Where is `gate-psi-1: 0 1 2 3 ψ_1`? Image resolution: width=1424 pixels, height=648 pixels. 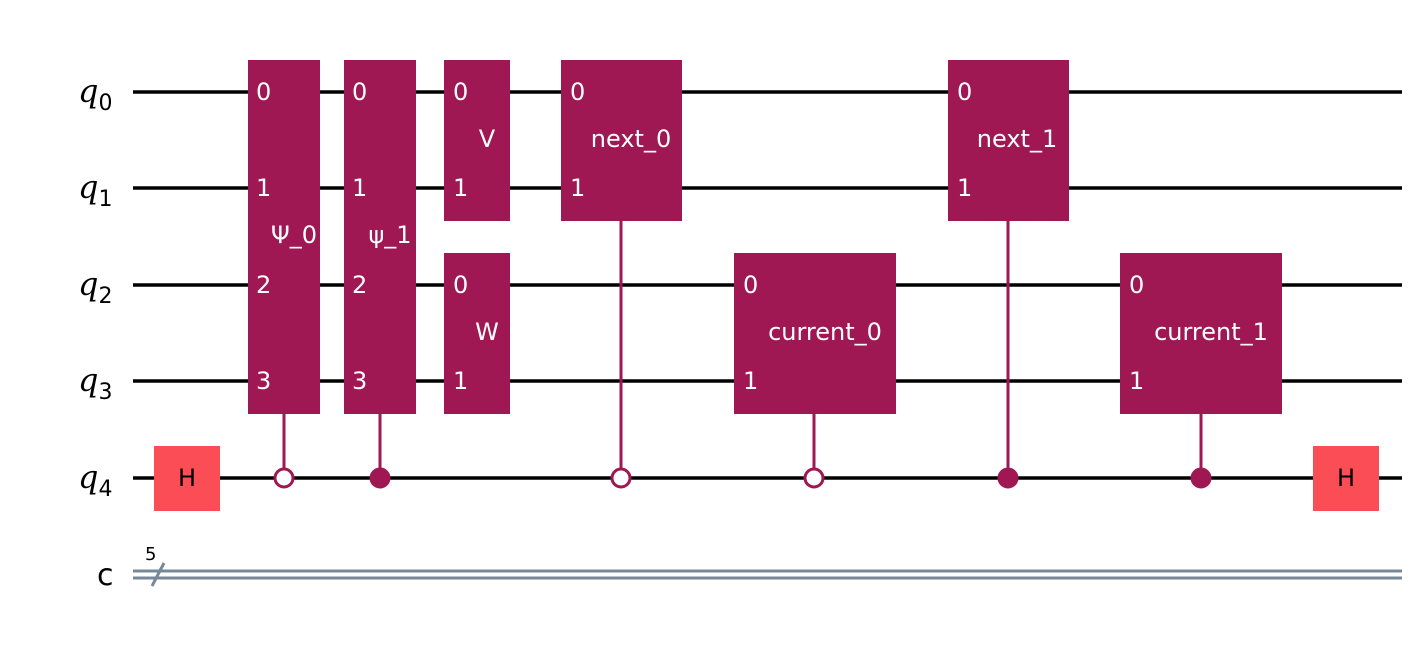 gate-psi-1: 0 1 2 3 ψ_1 is located at coordinates (380, 274).